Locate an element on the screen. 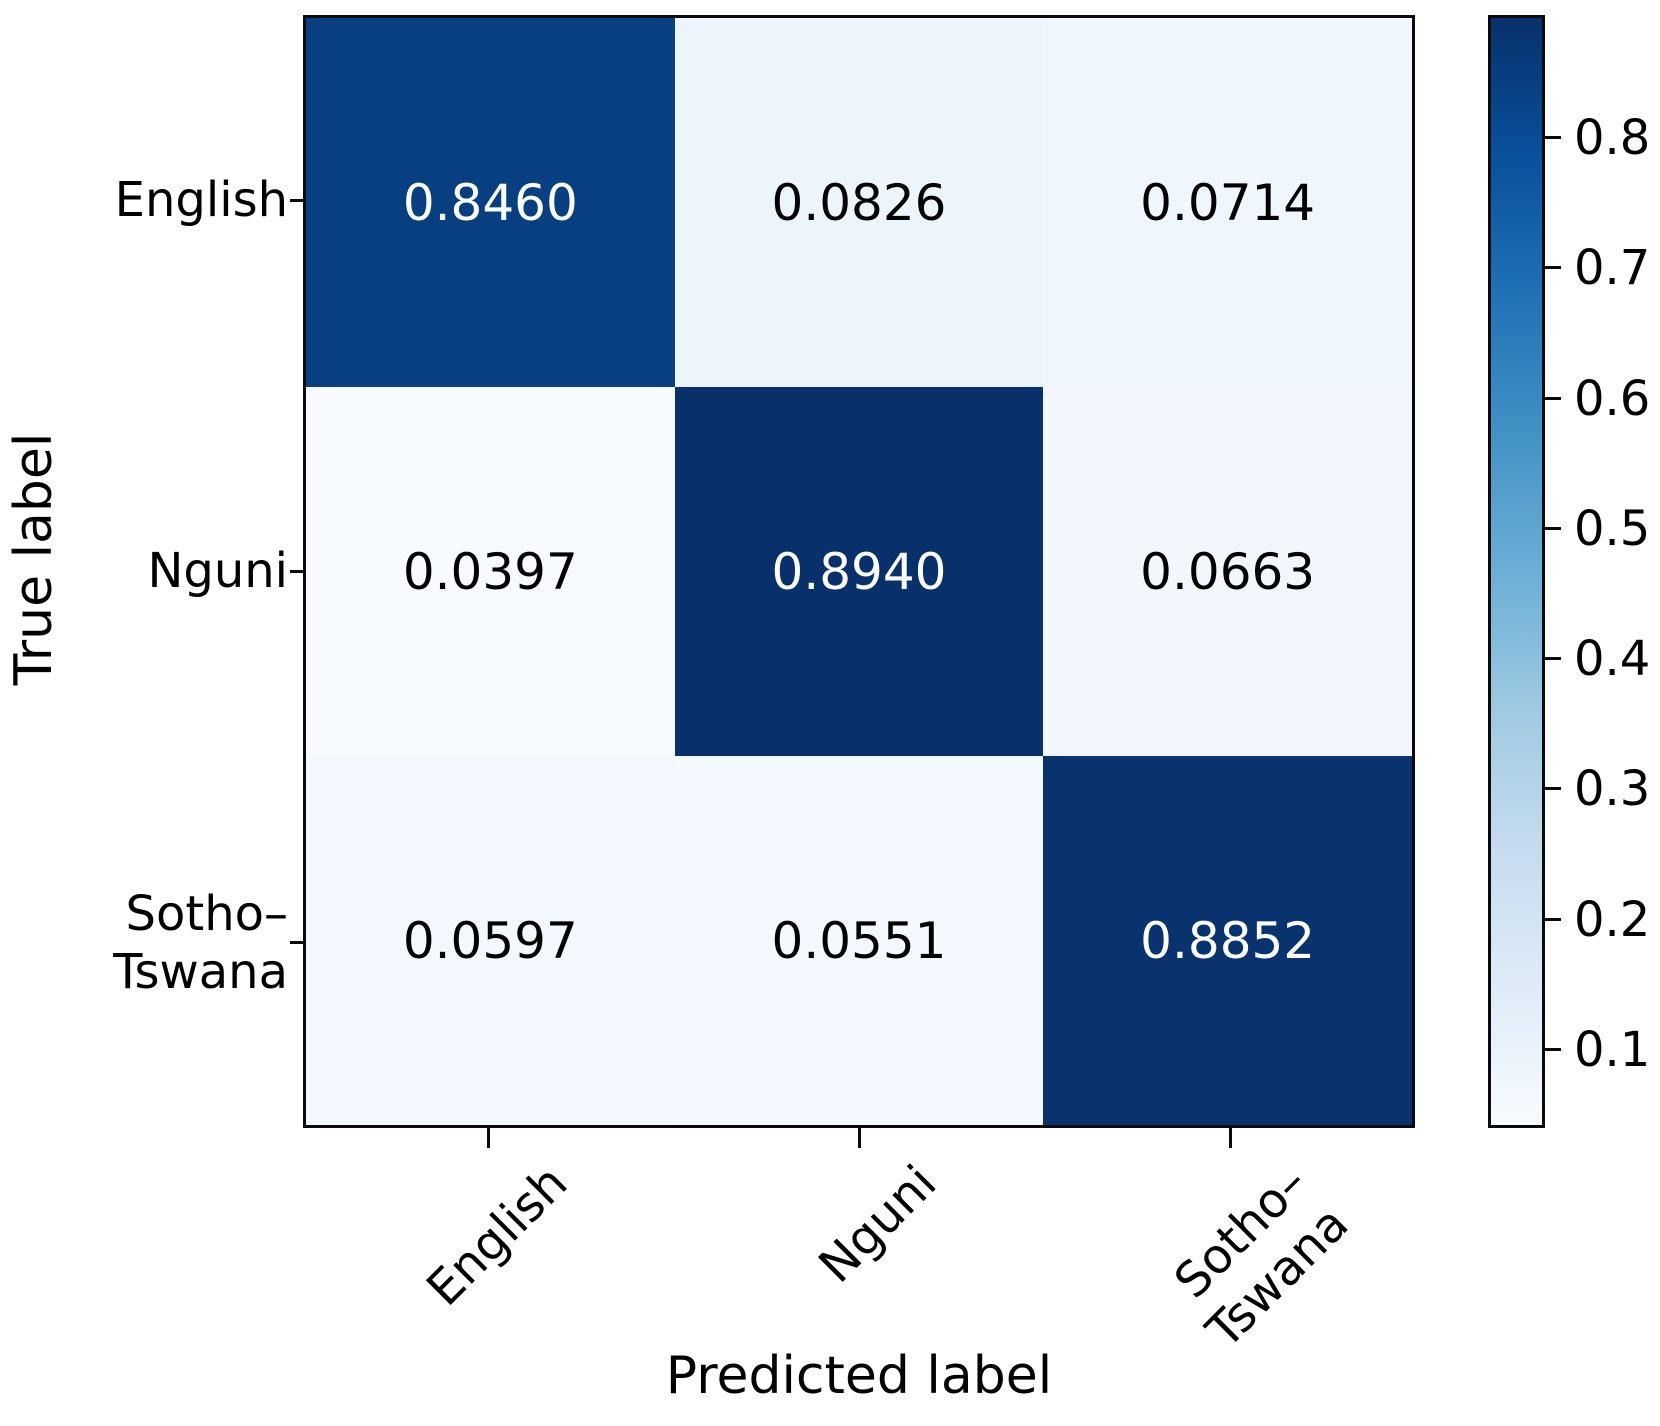 This screenshot has height=1426, width=1660. colorbar-tickmark-0.8 is located at coordinates (1553, 137).